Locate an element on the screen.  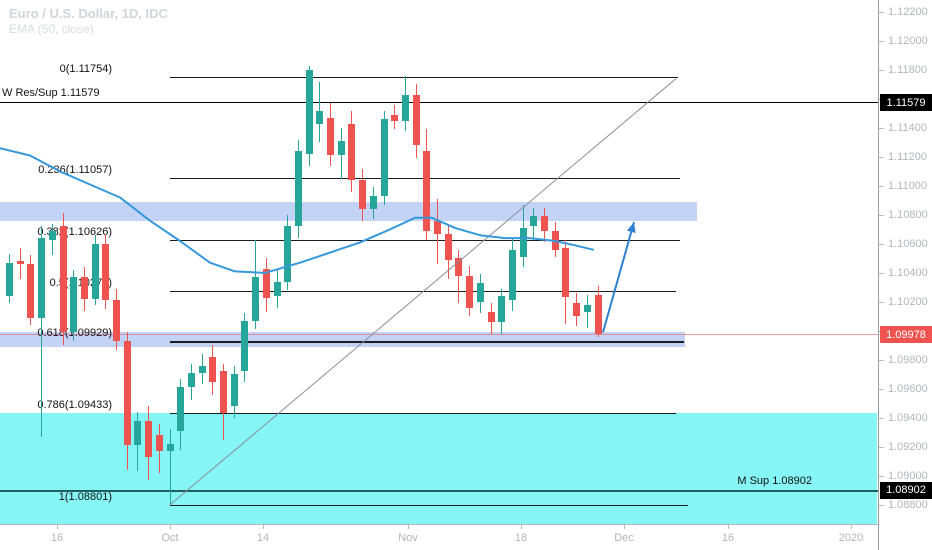
price-axis-label: 1.12200 is located at coordinates (908, 12).